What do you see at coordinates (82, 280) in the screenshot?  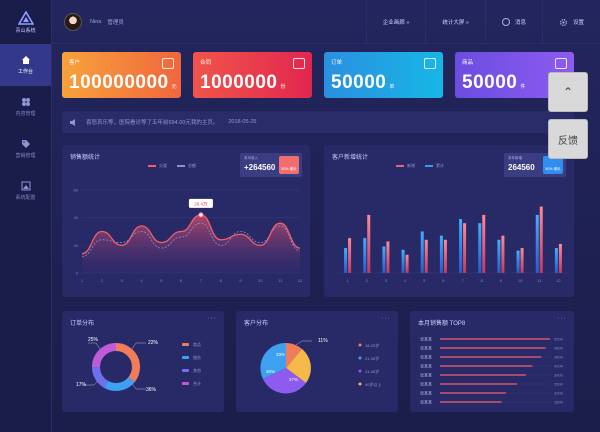 I see `x-tick-label: 1` at bounding box center [82, 280].